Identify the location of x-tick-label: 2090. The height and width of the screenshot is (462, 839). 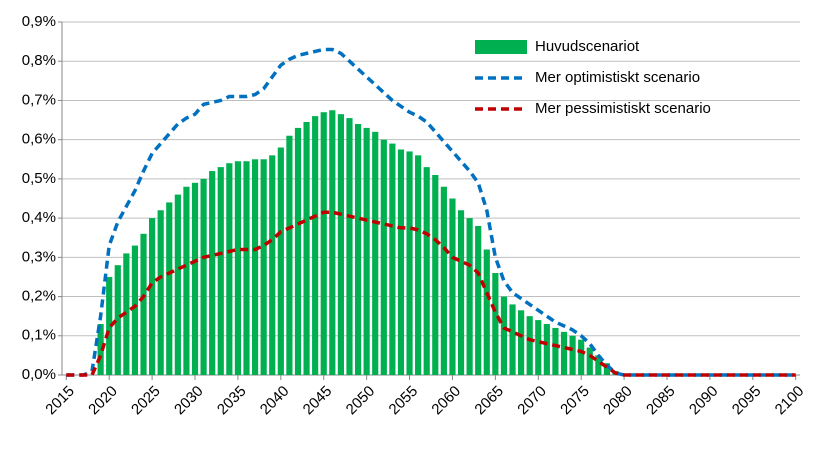
(704, 401).